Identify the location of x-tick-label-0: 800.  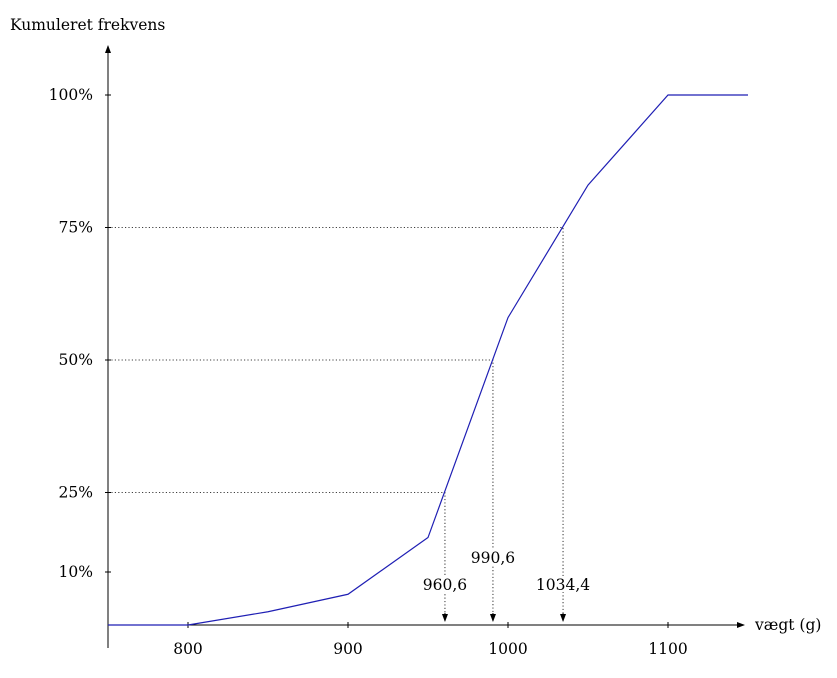
(188, 649).